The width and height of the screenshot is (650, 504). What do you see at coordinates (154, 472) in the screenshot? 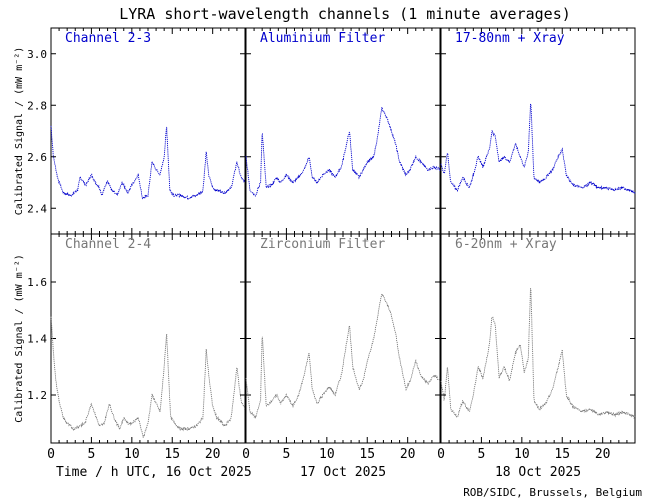
I see `x-day-label: Time / h UTC, 16 Oct 2025` at bounding box center [154, 472].